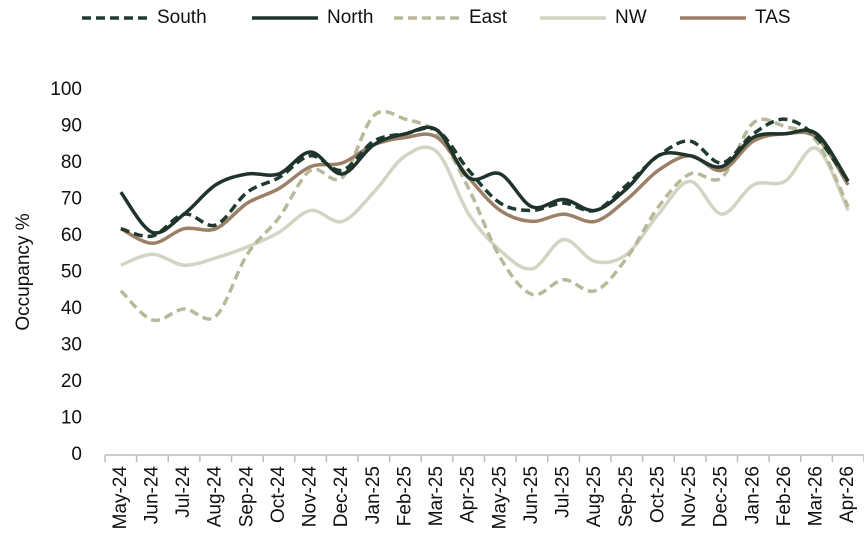 The image size is (864, 545). Describe the element at coordinates (71, 381) in the screenshot. I see `y-tick-label: 20` at that location.